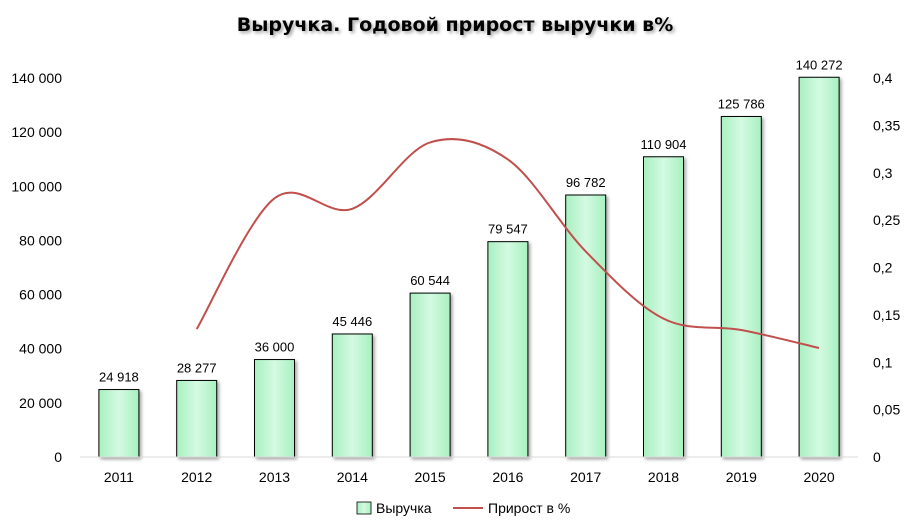 The width and height of the screenshot is (910, 528). I want to click on bar-data-label: 60 544, so click(430, 280).